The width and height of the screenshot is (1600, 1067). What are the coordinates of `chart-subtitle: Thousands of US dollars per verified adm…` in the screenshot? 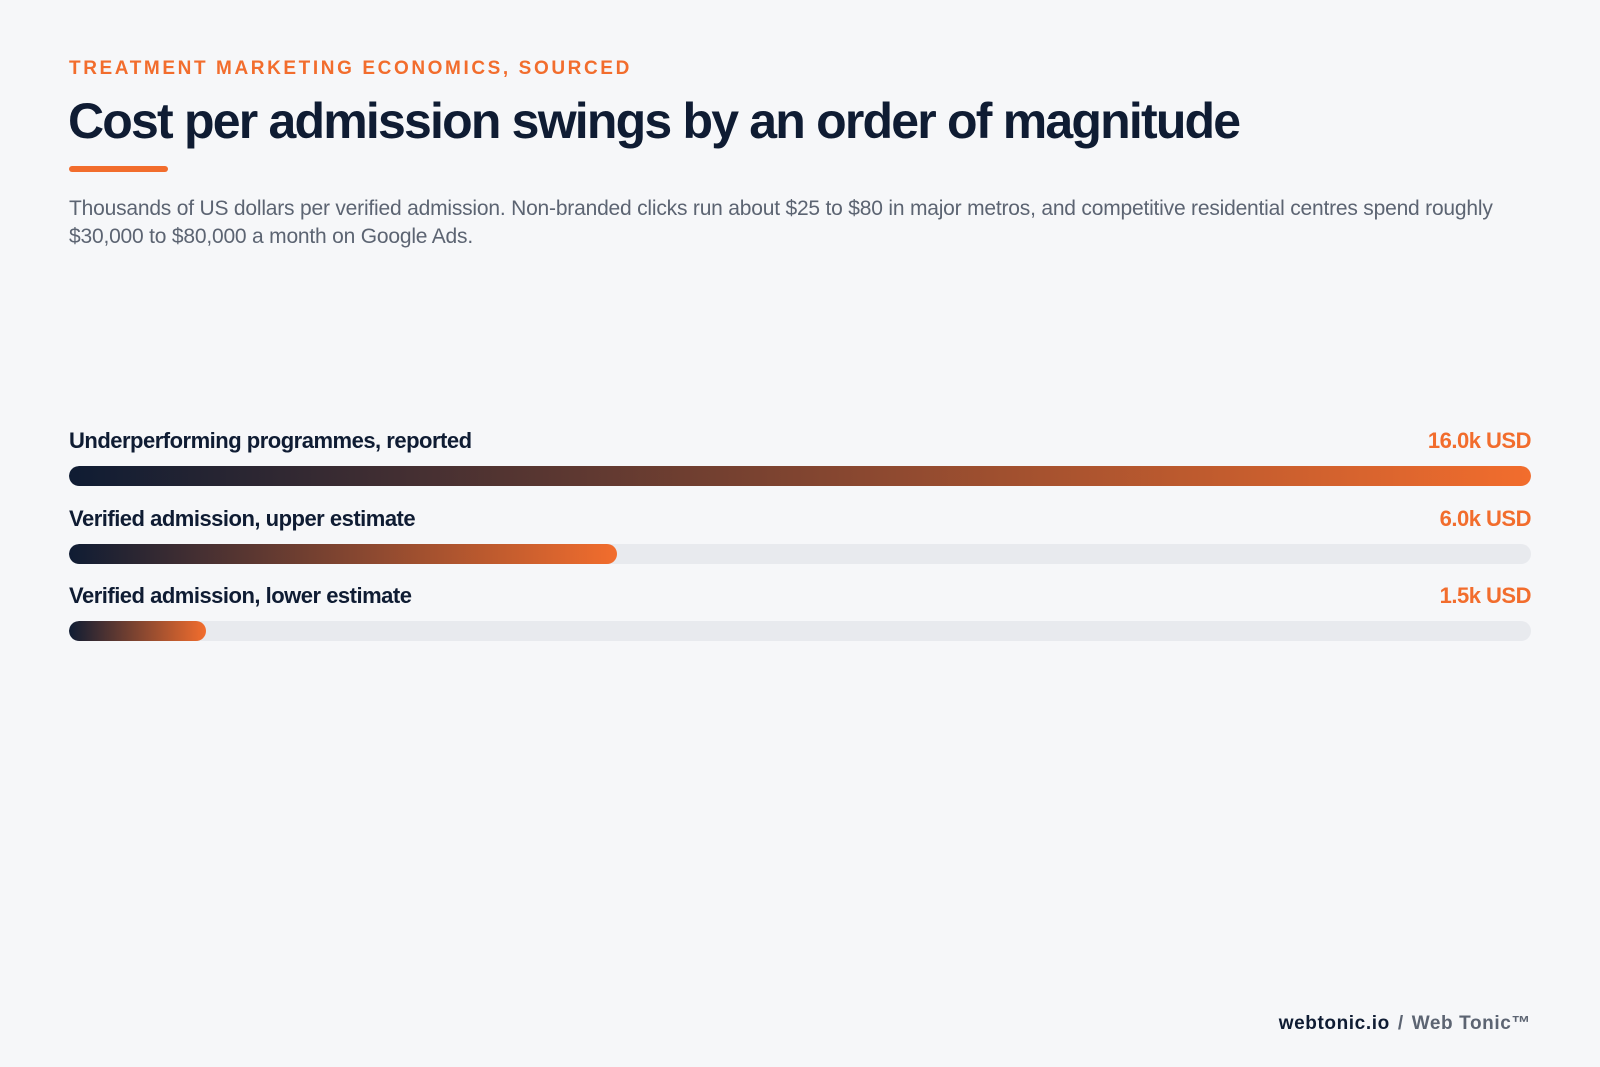 It's located at (781, 222).